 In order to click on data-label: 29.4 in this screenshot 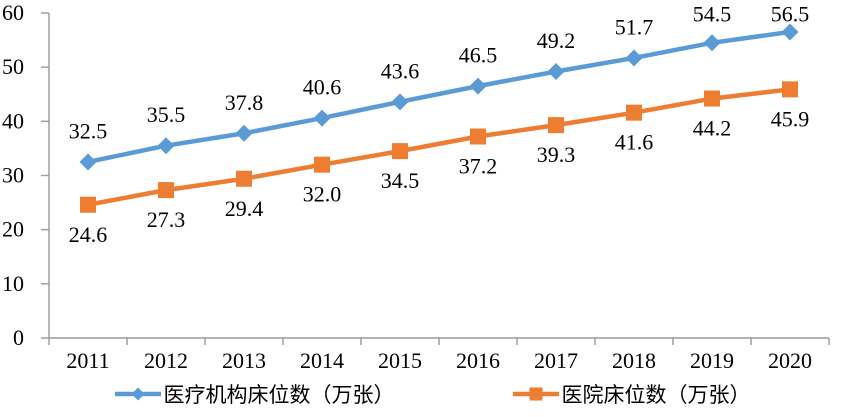, I will do `click(244, 208)`.